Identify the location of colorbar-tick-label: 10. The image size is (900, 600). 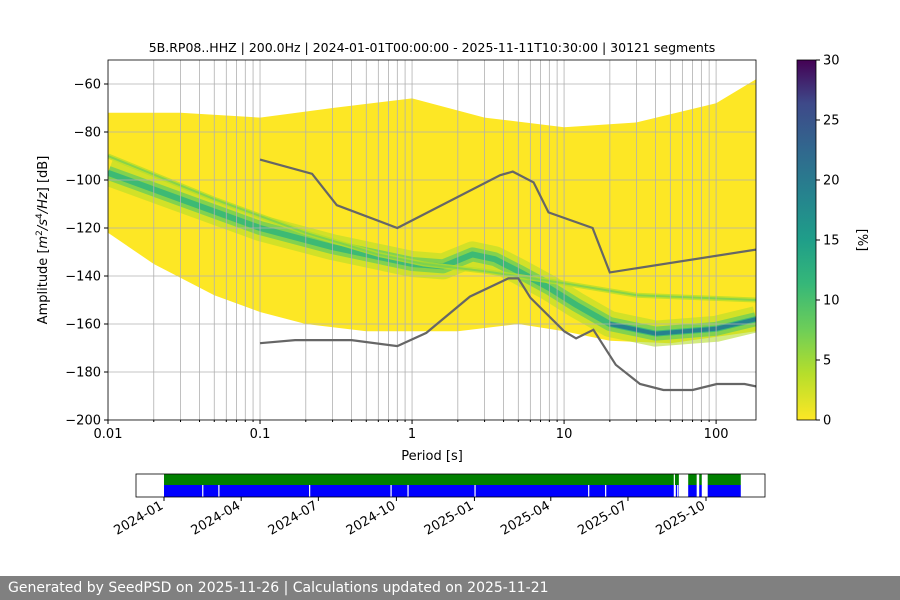
(831, 301).